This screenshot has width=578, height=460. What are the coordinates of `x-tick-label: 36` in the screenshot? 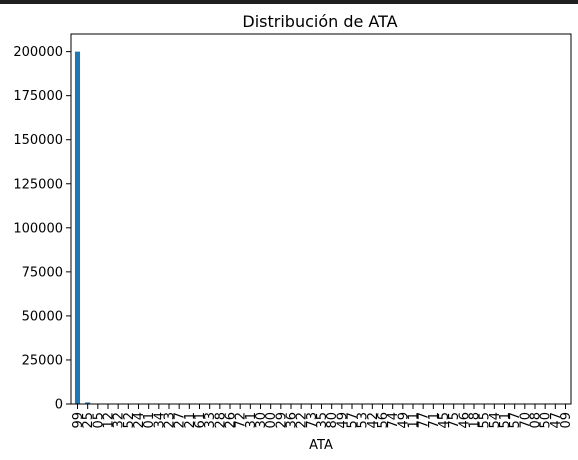 It's located at (292, 420).